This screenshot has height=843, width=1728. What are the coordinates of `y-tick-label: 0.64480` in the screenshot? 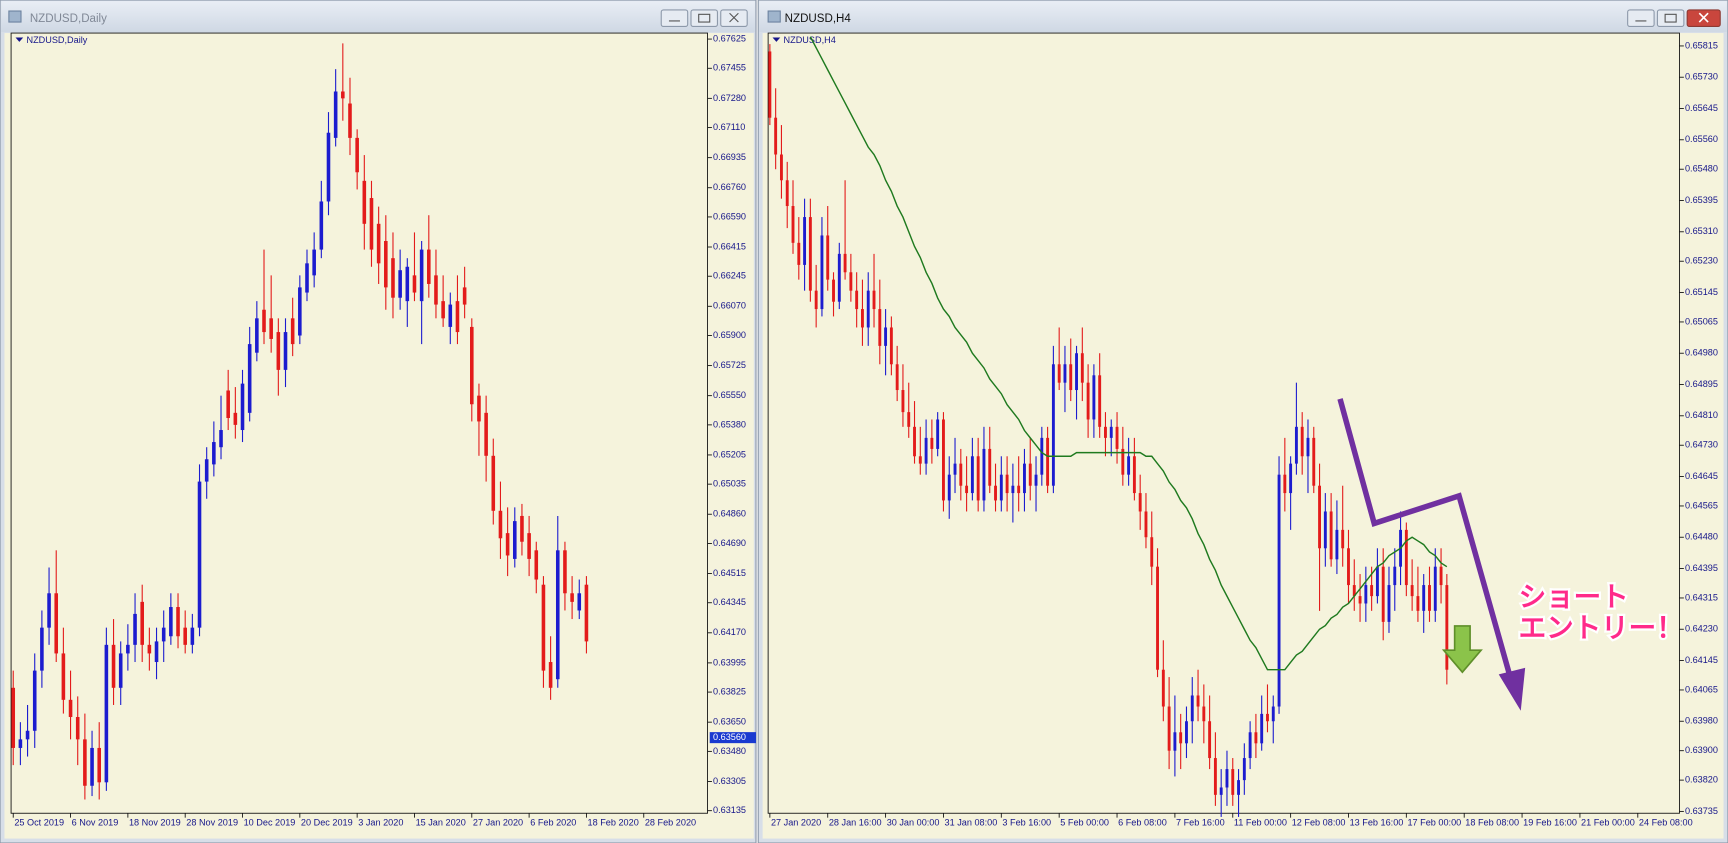 It's located at (1701, 537).